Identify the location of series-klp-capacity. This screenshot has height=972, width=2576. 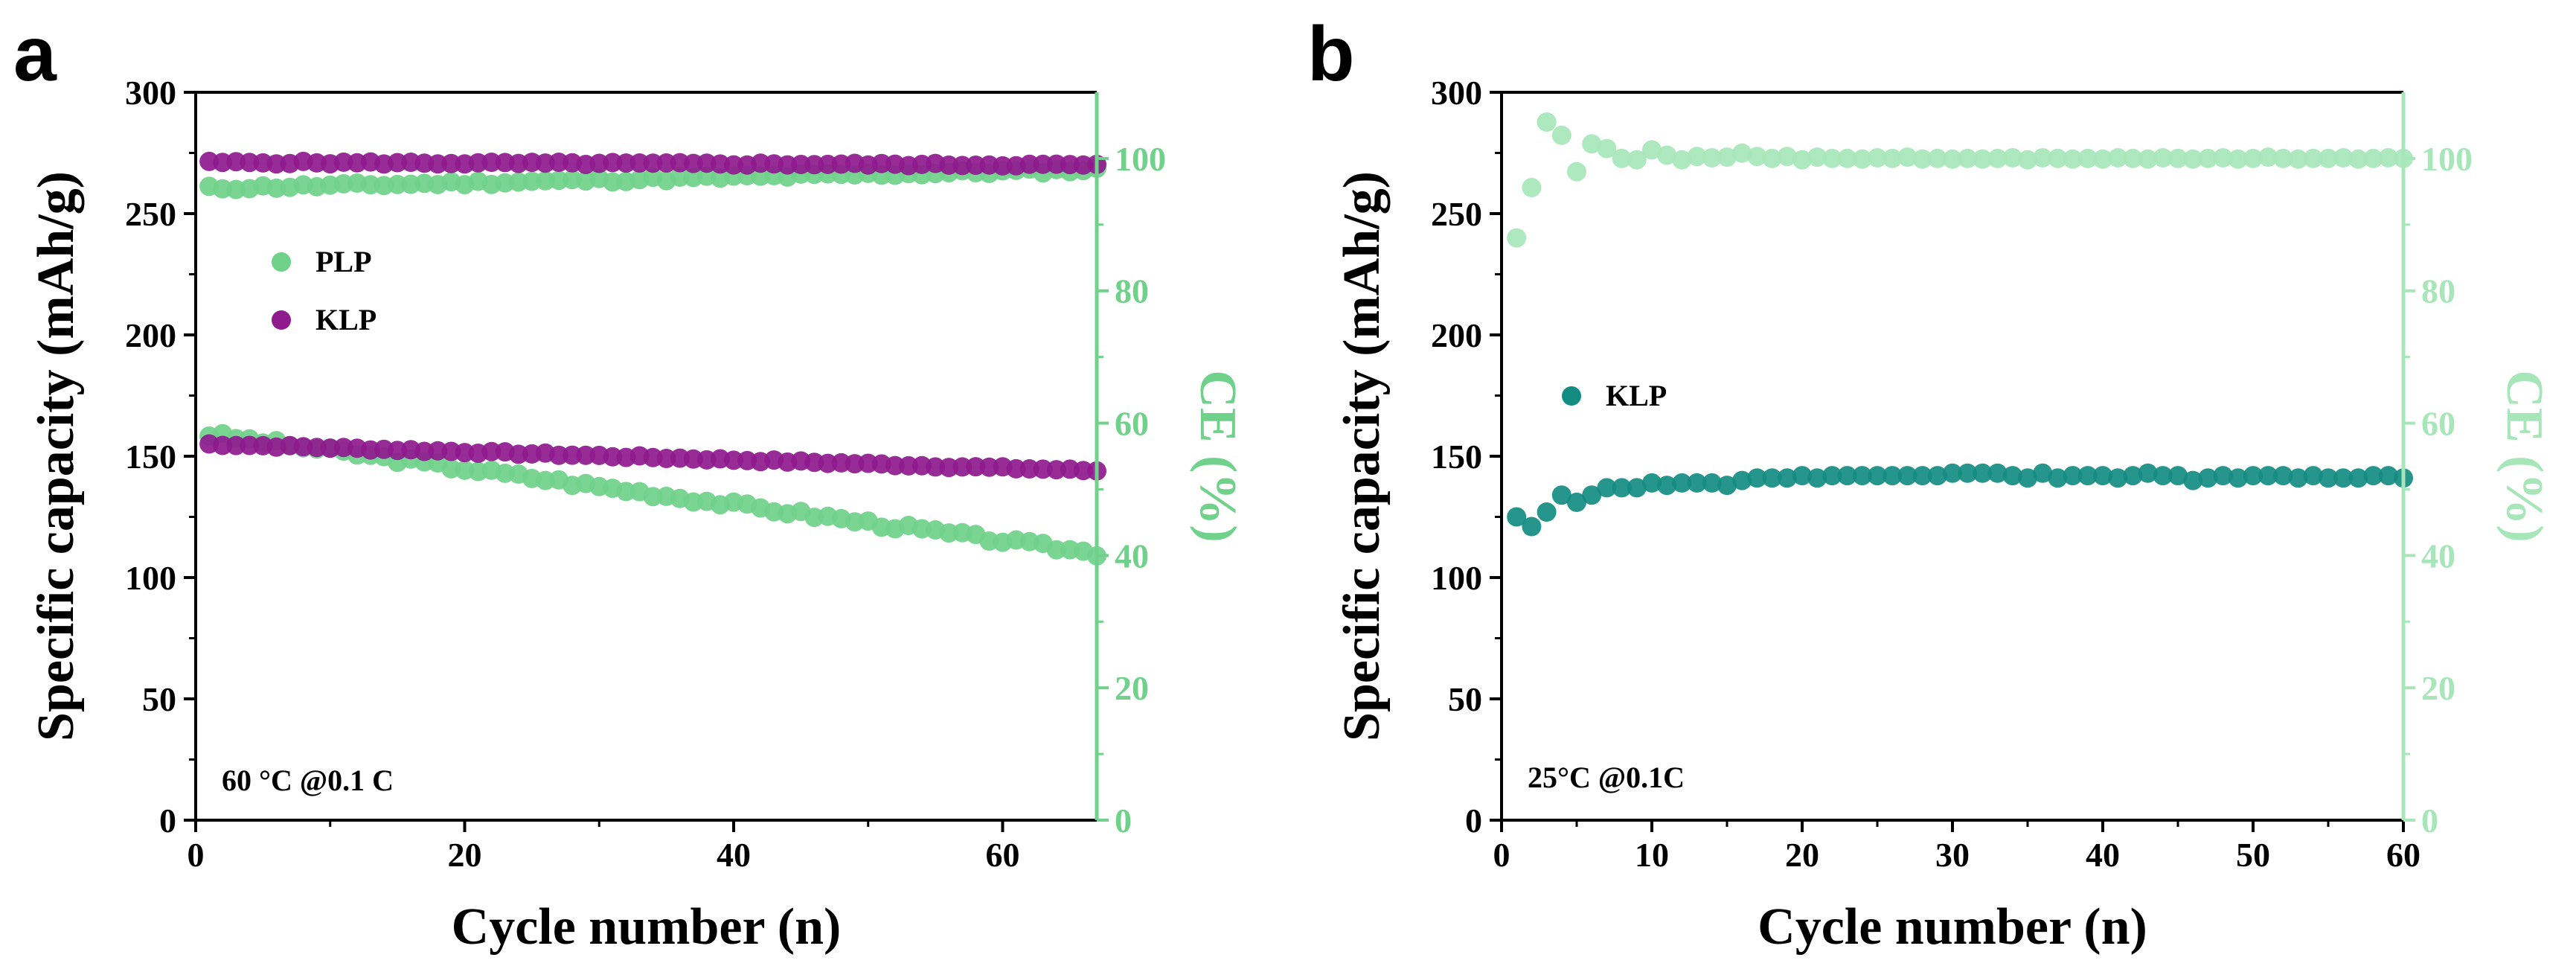
(652, 458).